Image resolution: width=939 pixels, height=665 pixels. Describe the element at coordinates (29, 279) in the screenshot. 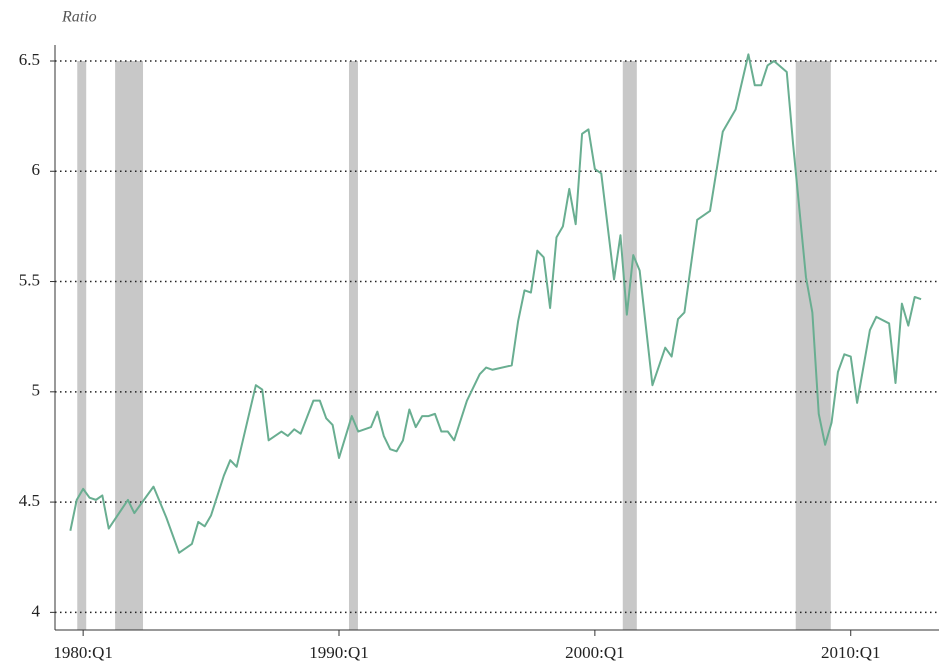

I see `y-tick-label: 5.5` at that location.